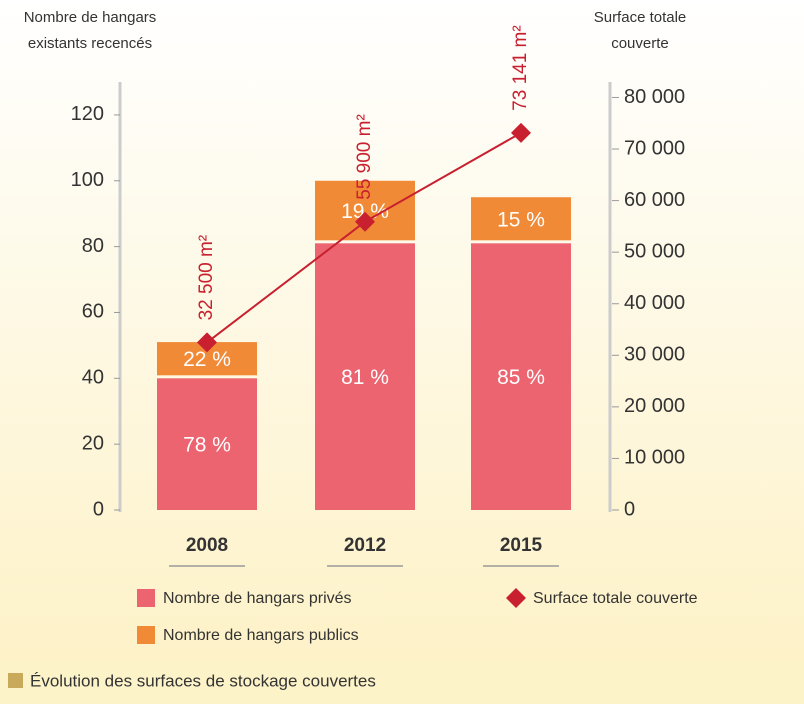  I want to click on y2-tick-label: 10 000, so click(654, 458).